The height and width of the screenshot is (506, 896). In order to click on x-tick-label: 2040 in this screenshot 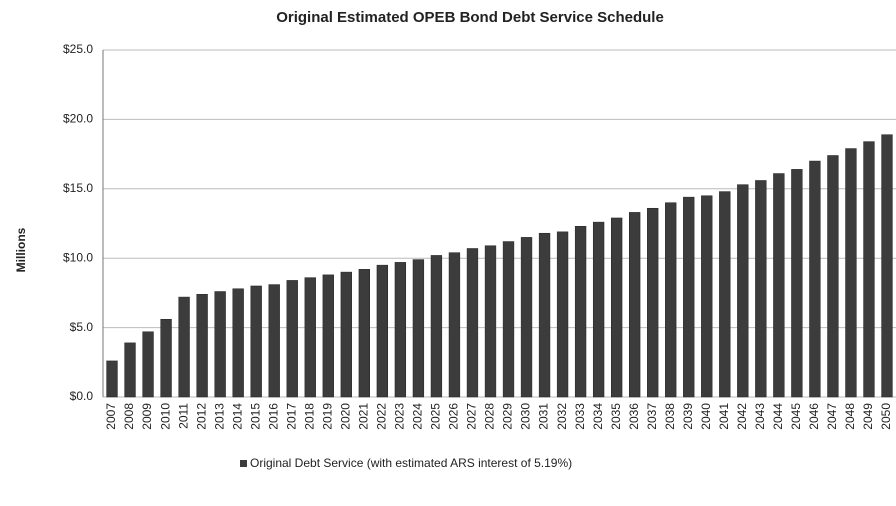, I will do `click(706, 416)`.